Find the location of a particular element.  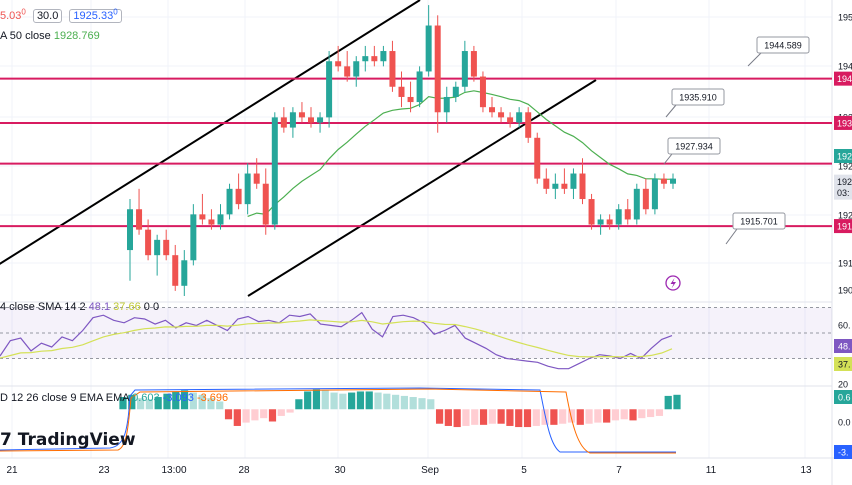

time-tick-label: 5 is located at coordinates (524, 470).